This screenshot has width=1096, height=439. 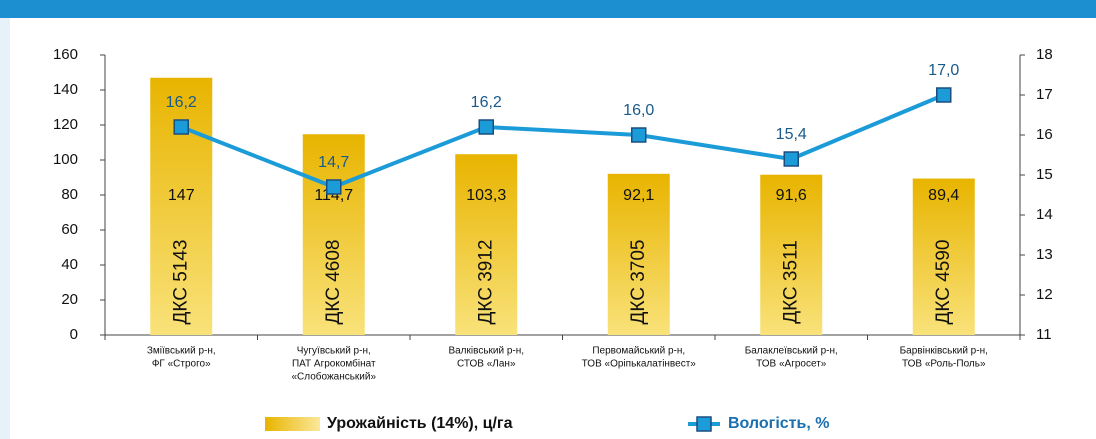 I want to click on y2-tick-label: 18, so click(x=1044, y=54).